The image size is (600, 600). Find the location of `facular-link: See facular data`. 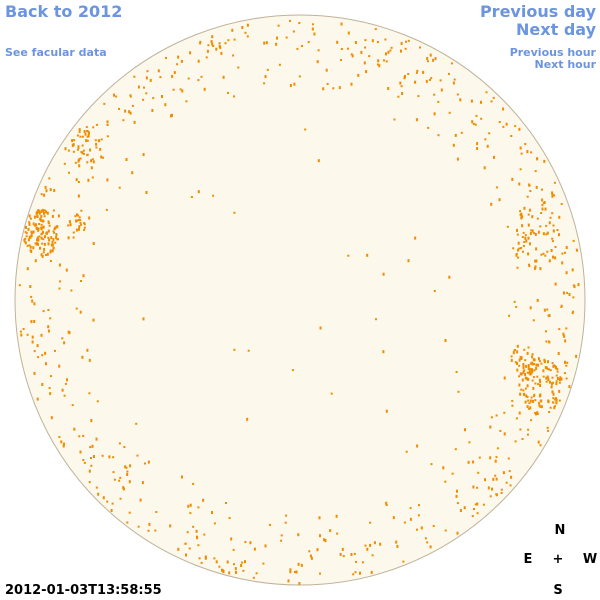

facular-link: See facular data is located at coordinates (56, 52).